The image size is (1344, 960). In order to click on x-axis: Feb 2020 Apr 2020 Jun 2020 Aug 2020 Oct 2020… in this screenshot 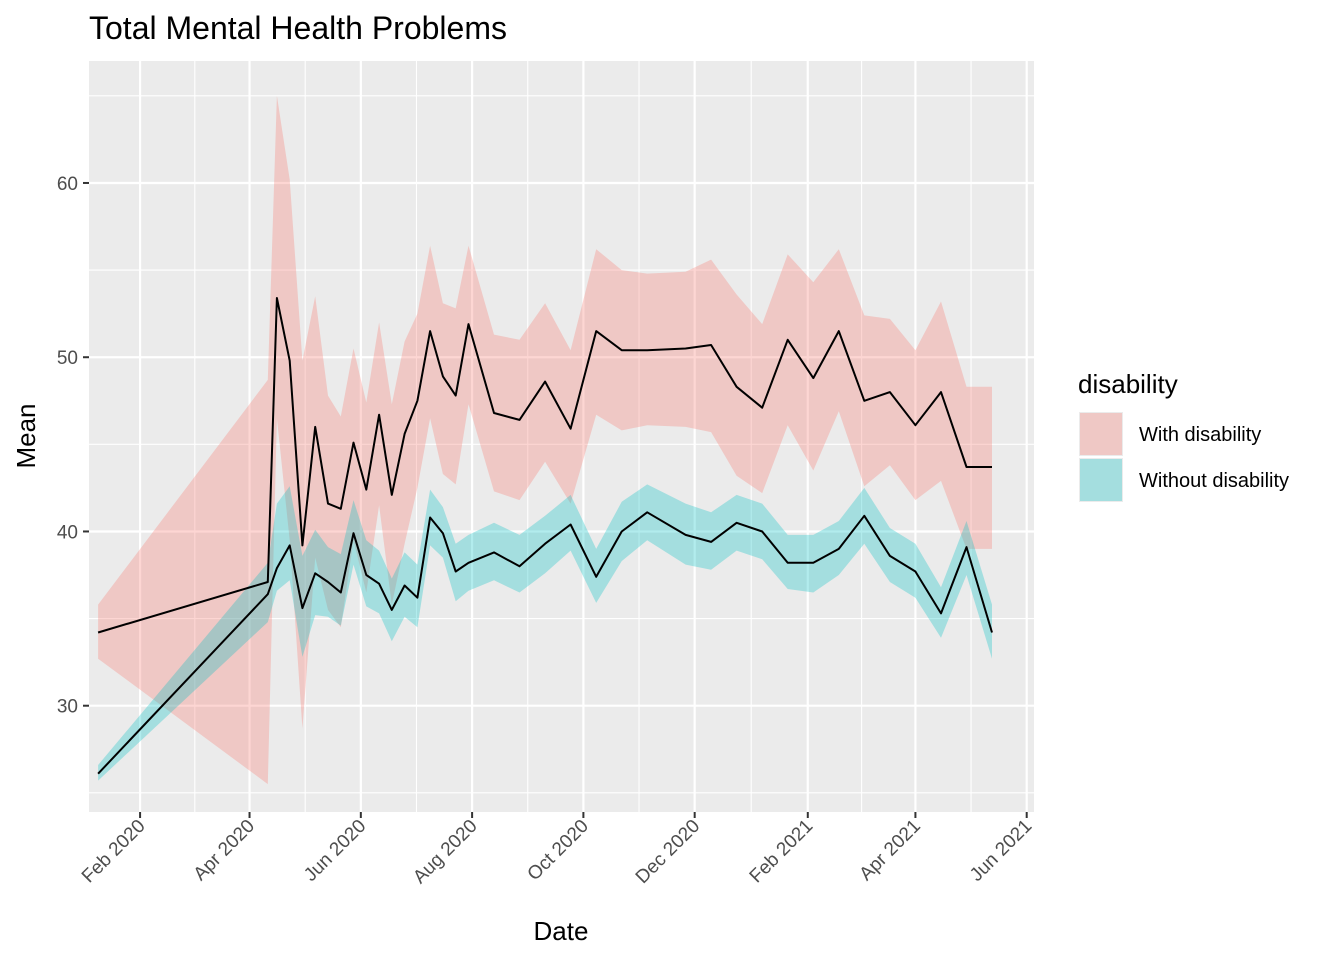, I will do `click(557, 850)`.